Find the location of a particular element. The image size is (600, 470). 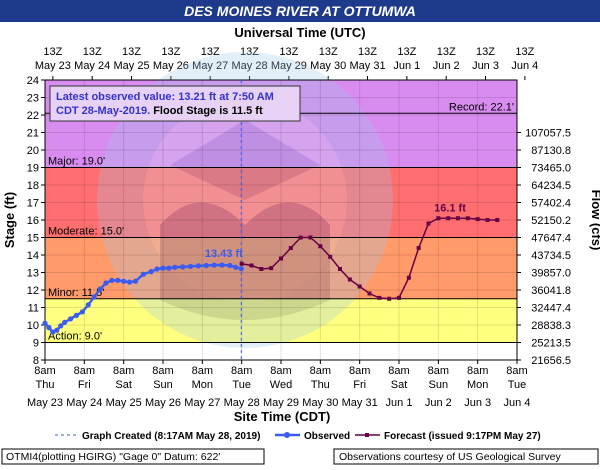

stage-axis-ticks: 8 9 10 11 12 13 14 15 16 17 18 19 20 21 22 23 24 is located at coordinates (36, 221).